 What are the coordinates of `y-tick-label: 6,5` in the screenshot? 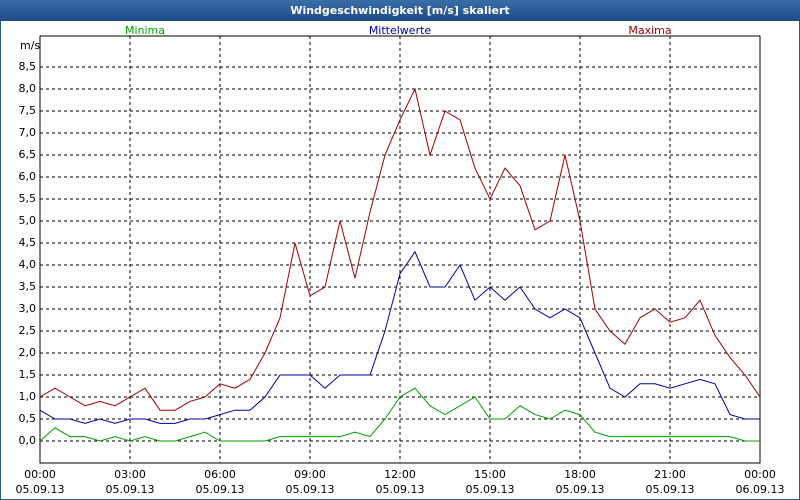 It's located at (28, 154).